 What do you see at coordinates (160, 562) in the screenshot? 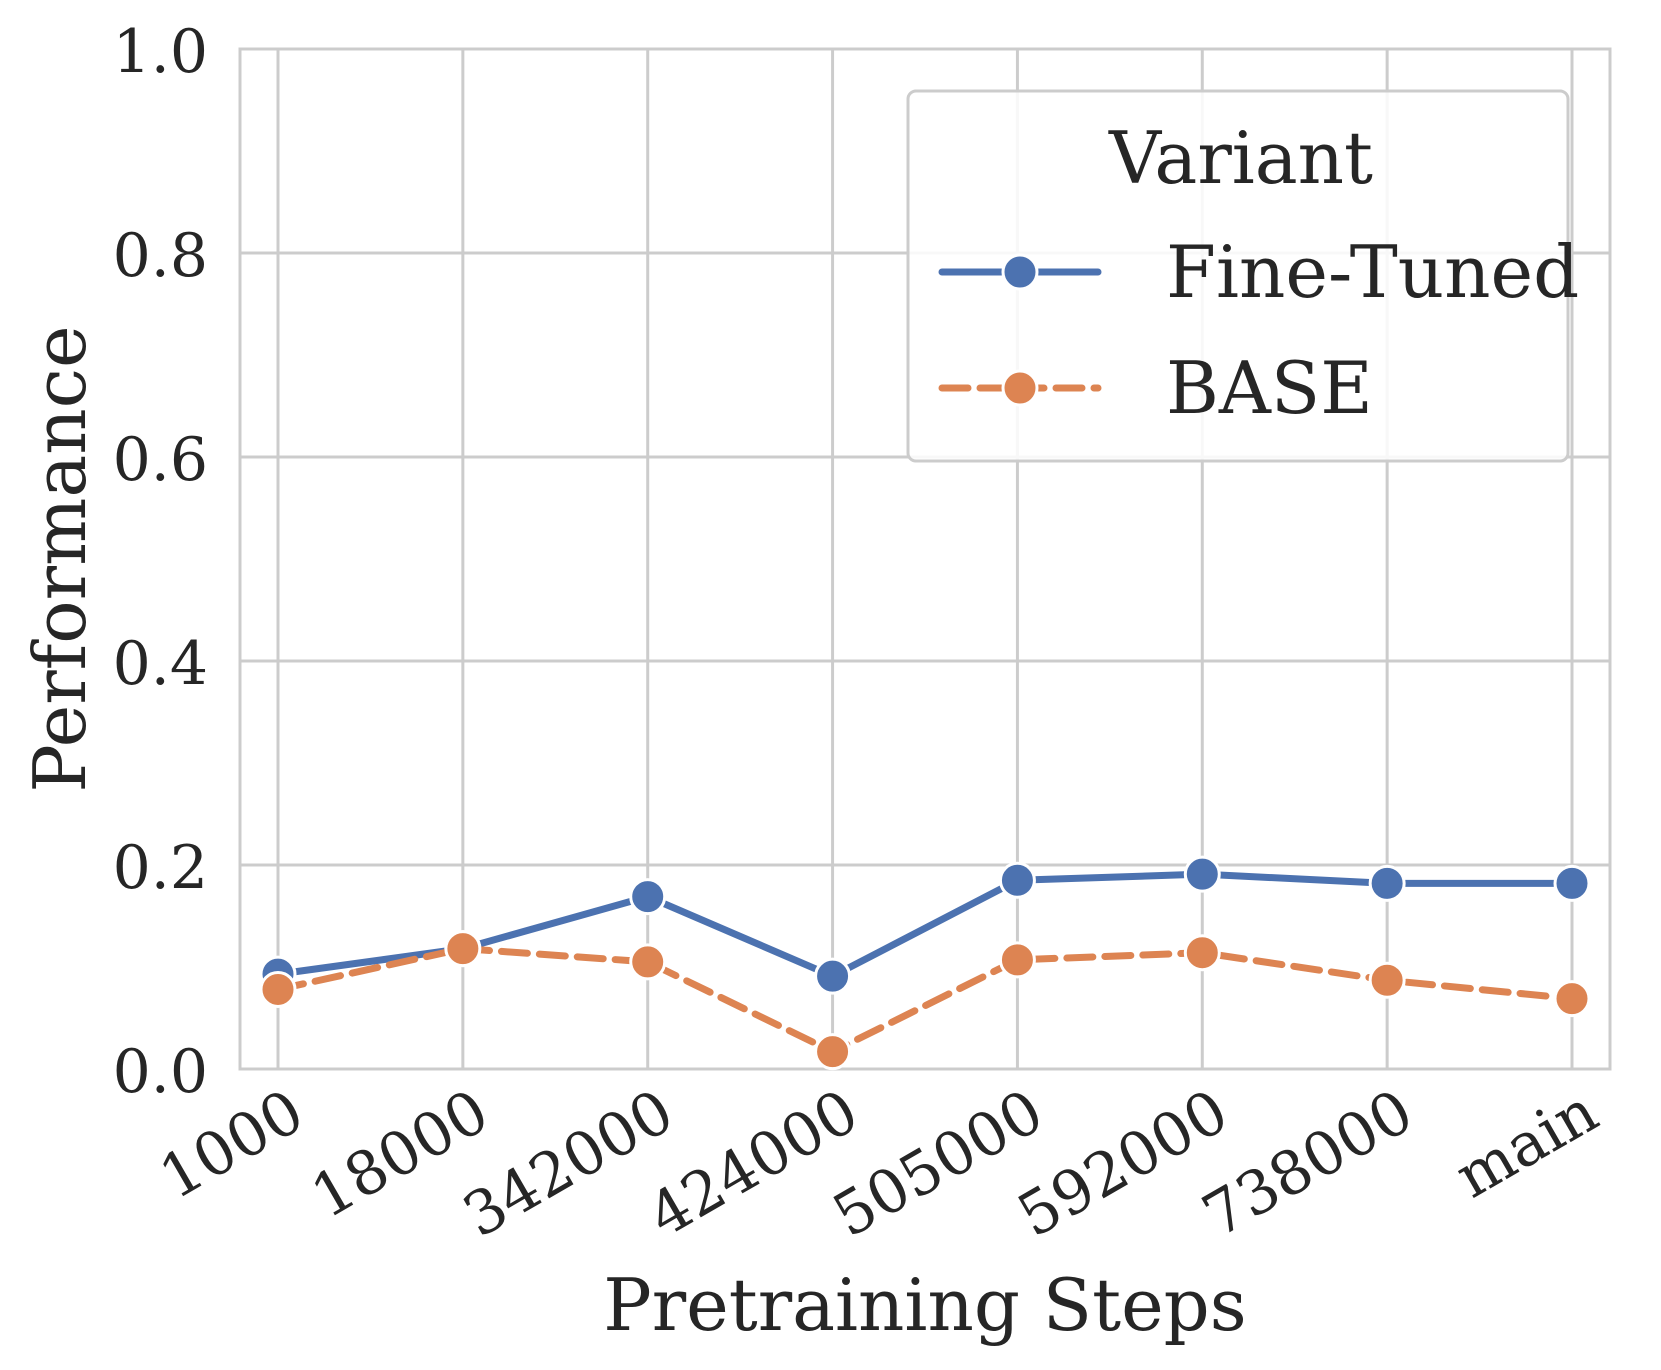
I see `y-tick-labels: 0.0 0.2 0.4 0.6 0.8 1.0` at bounding box center [160, 562].